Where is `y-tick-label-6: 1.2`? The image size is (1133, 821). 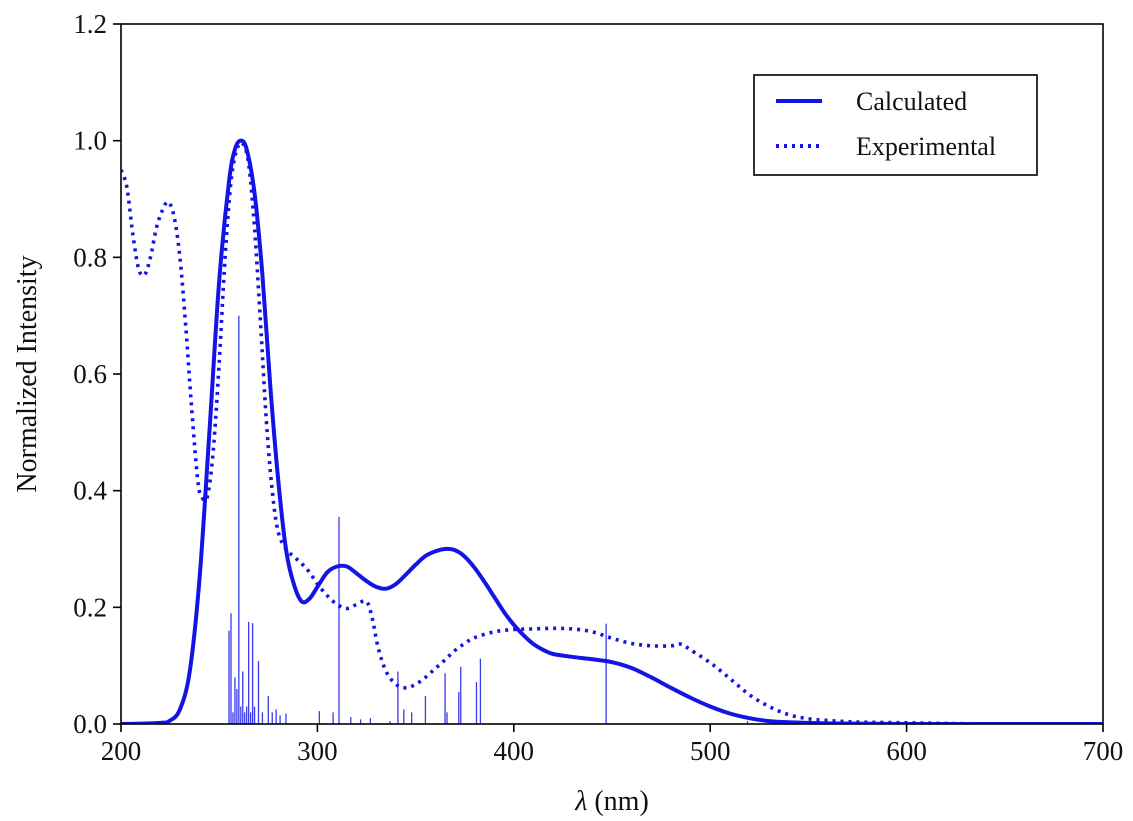
y-tick-label-6: 1.2 is located at coordinates (90, 24).